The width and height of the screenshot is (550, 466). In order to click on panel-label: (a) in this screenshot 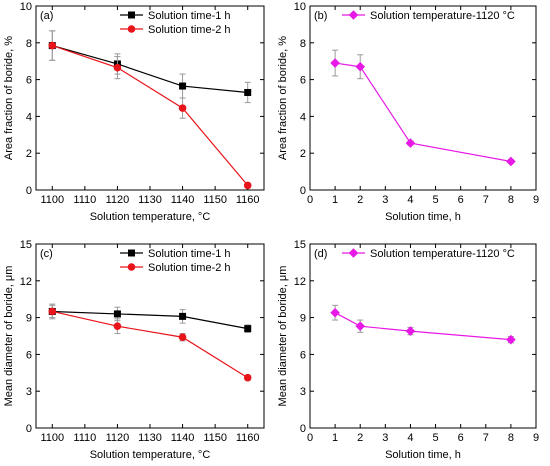, I will do `click(46, 16)`.